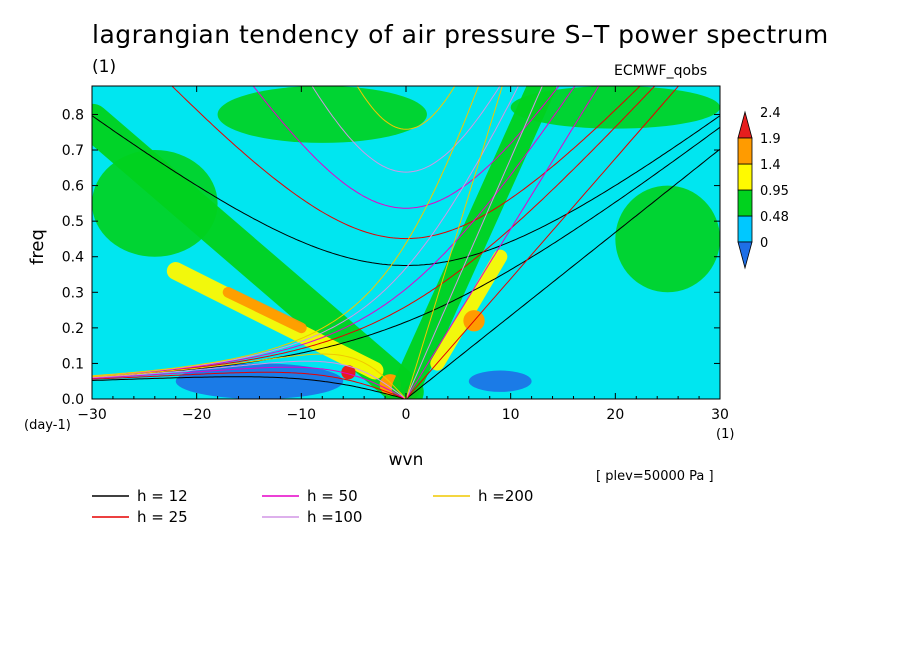 This screenshot has height=654, width=904. Describe the element at coordinates (770, 165) in the screenshot. I see `colorbar-label: 1.4` at that location.